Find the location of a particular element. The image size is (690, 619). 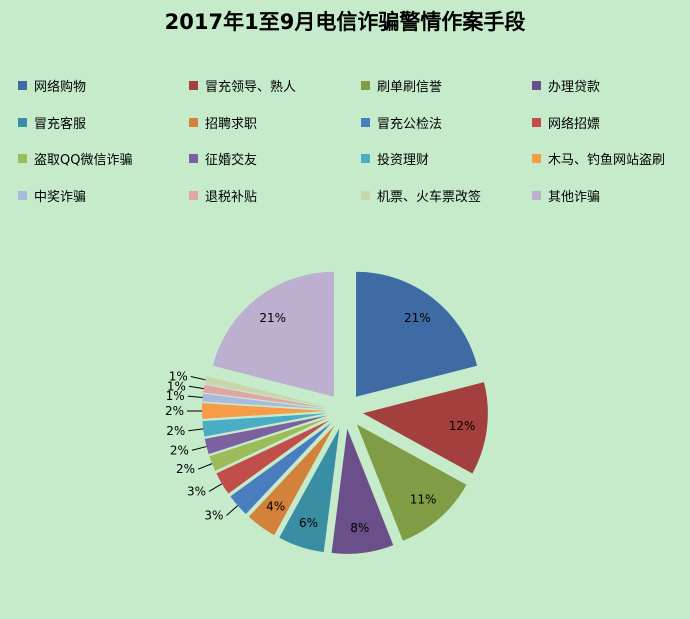

legend-item: 中奖诈骗 is located at coordinates (103, 195).